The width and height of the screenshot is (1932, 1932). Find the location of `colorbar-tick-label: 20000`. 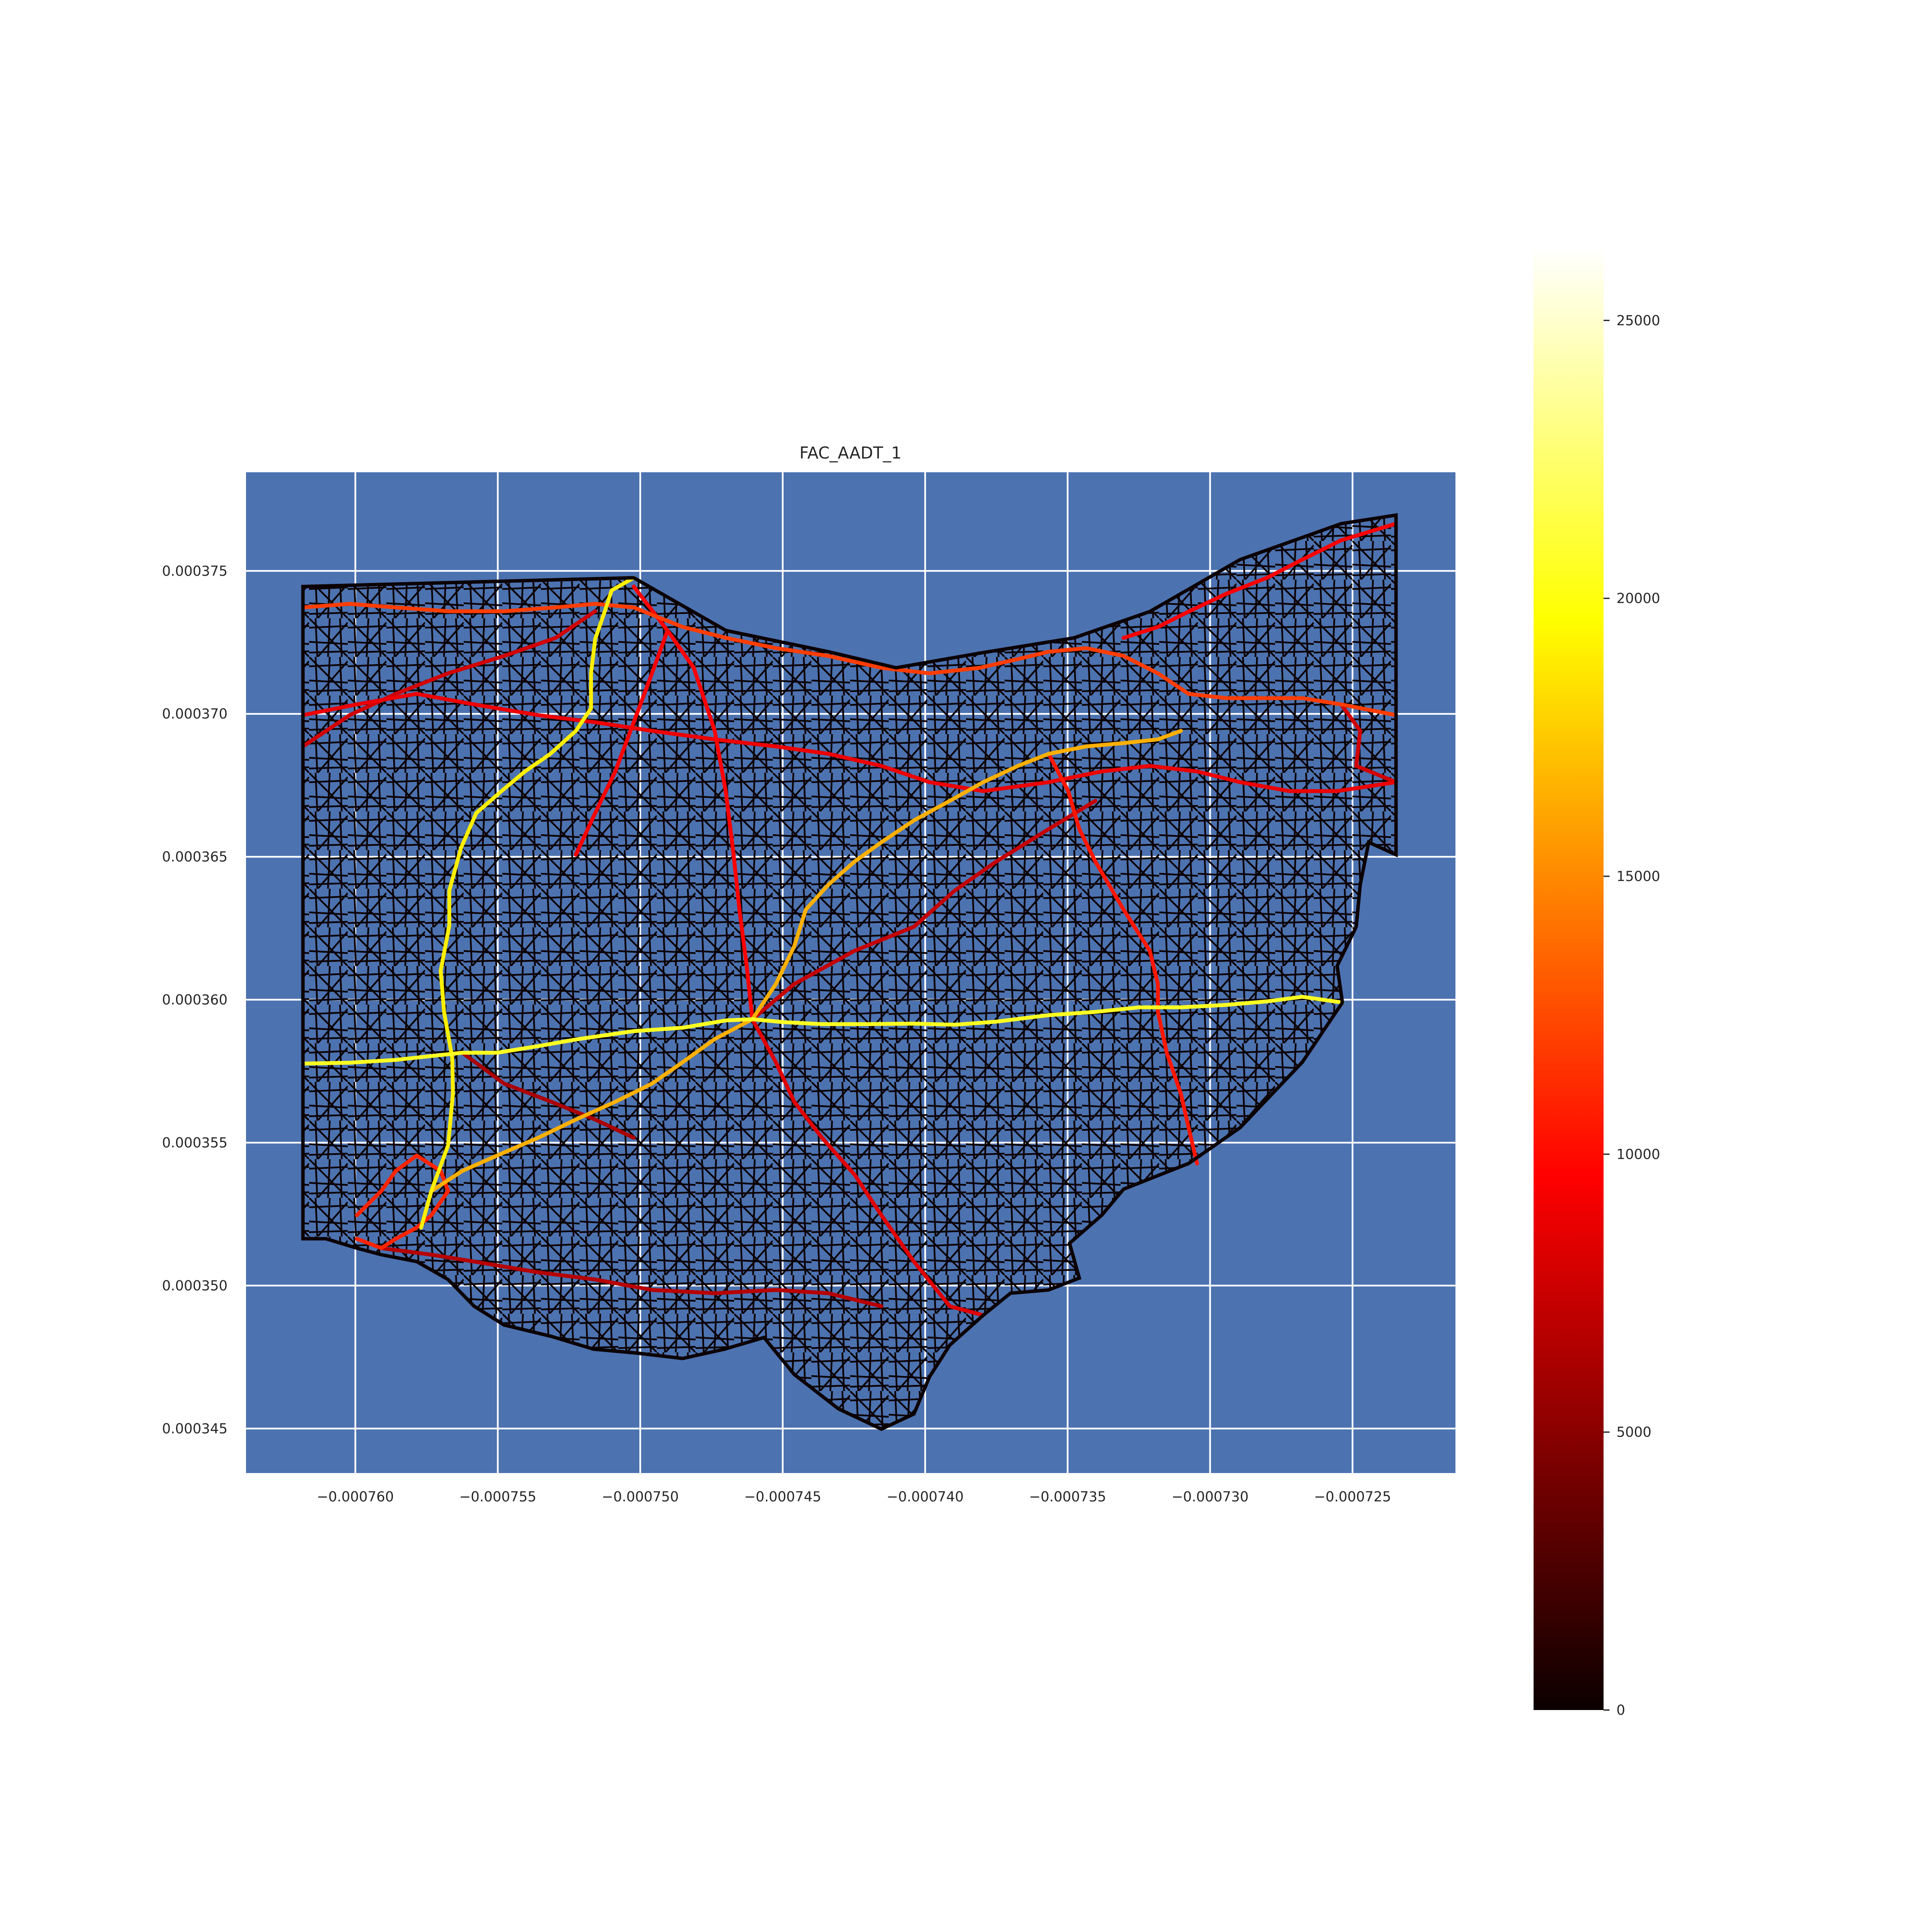

colorbar-tick-label: 20000 is located at coordinates (1638, 598).